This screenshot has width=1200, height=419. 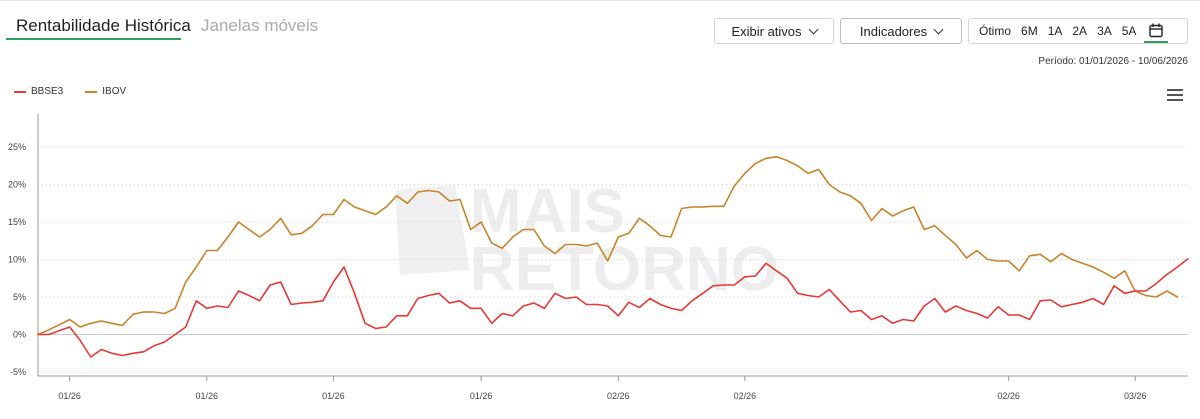 What do you see at coordinates (260, 25) in the screenshot?
I see `tab-janelas-moveis: Janelas móveis` at bounding box center [260, 25].